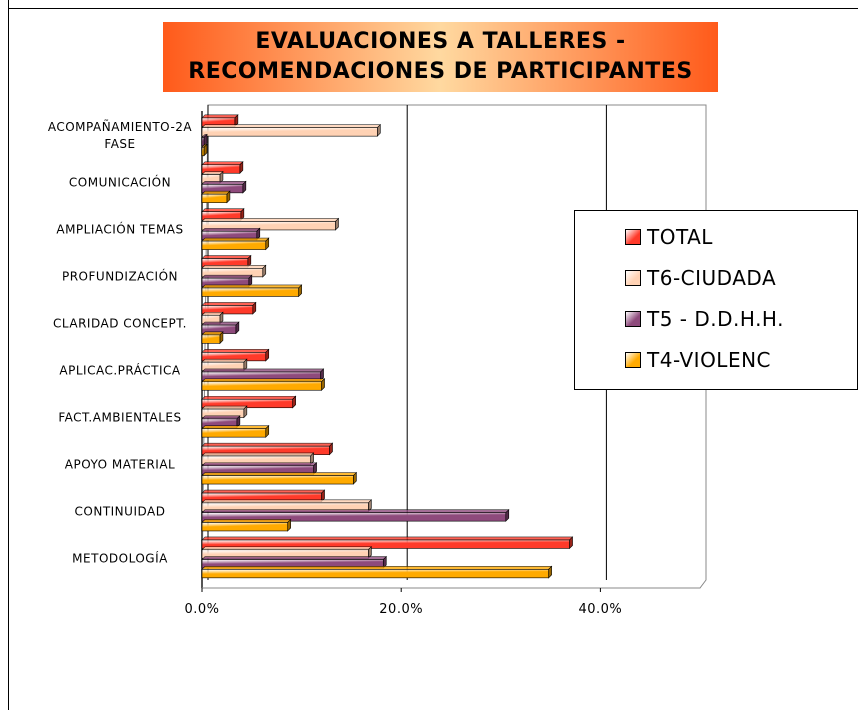 This screenshot has width=858, height=710. I want to click on legend-item: T5 - D.D.H.H., so click(704, 319).